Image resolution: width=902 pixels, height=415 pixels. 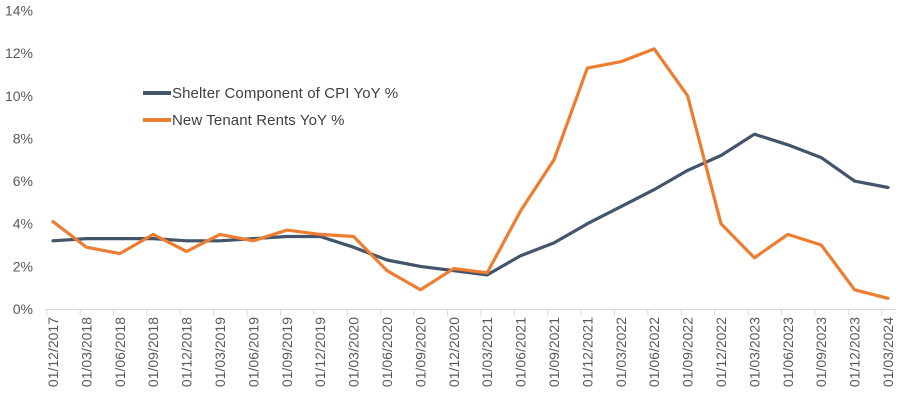 What do you see at coordinates (258, 120) in the screenshot?
I see `legend-label-new-tenant-rents: New Tenant Rents YoY %` at bounding box center [258, 120].